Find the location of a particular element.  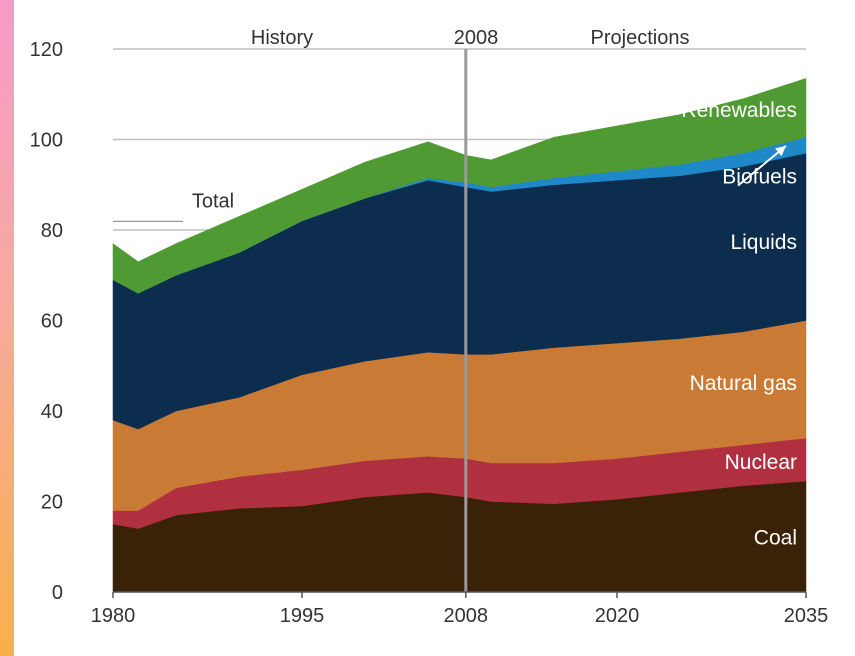

header-projections: Projections is located at coordinates (640, 38).